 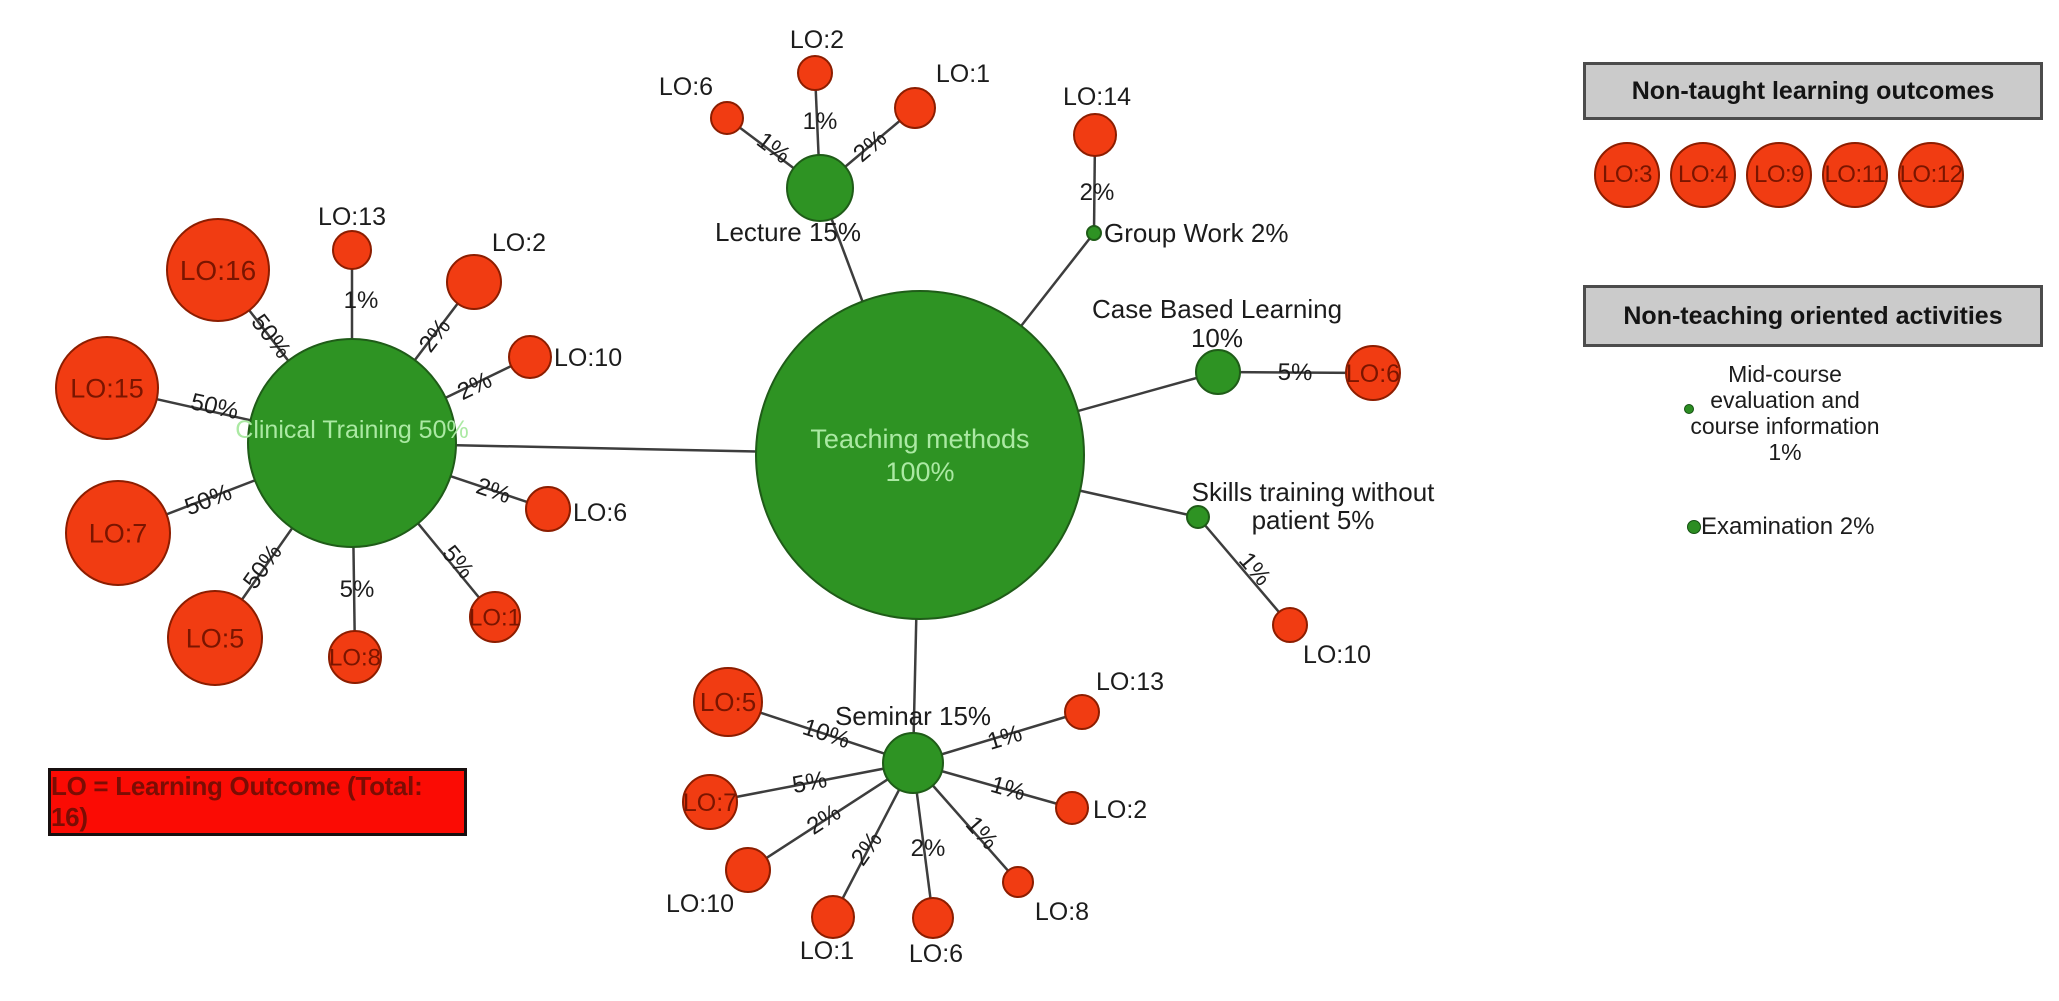 I want to click on label-skills-training: Skills training without patient 5%, so click(x=1314, y=506).